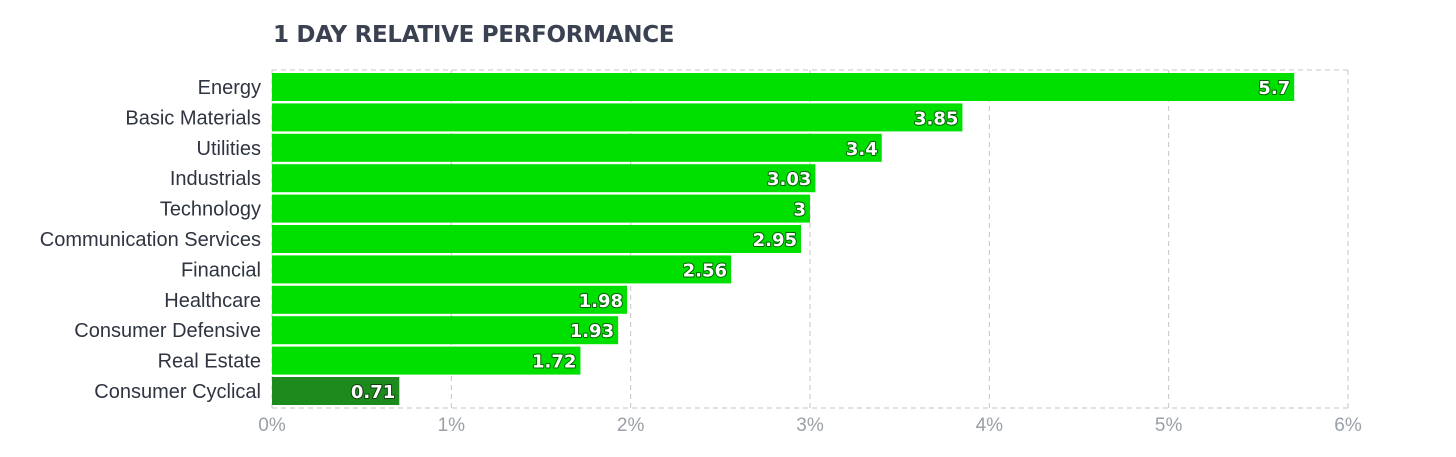 The image size is (1456, 457). I want to click on x-tick-label: 2%, so click(631, 425).